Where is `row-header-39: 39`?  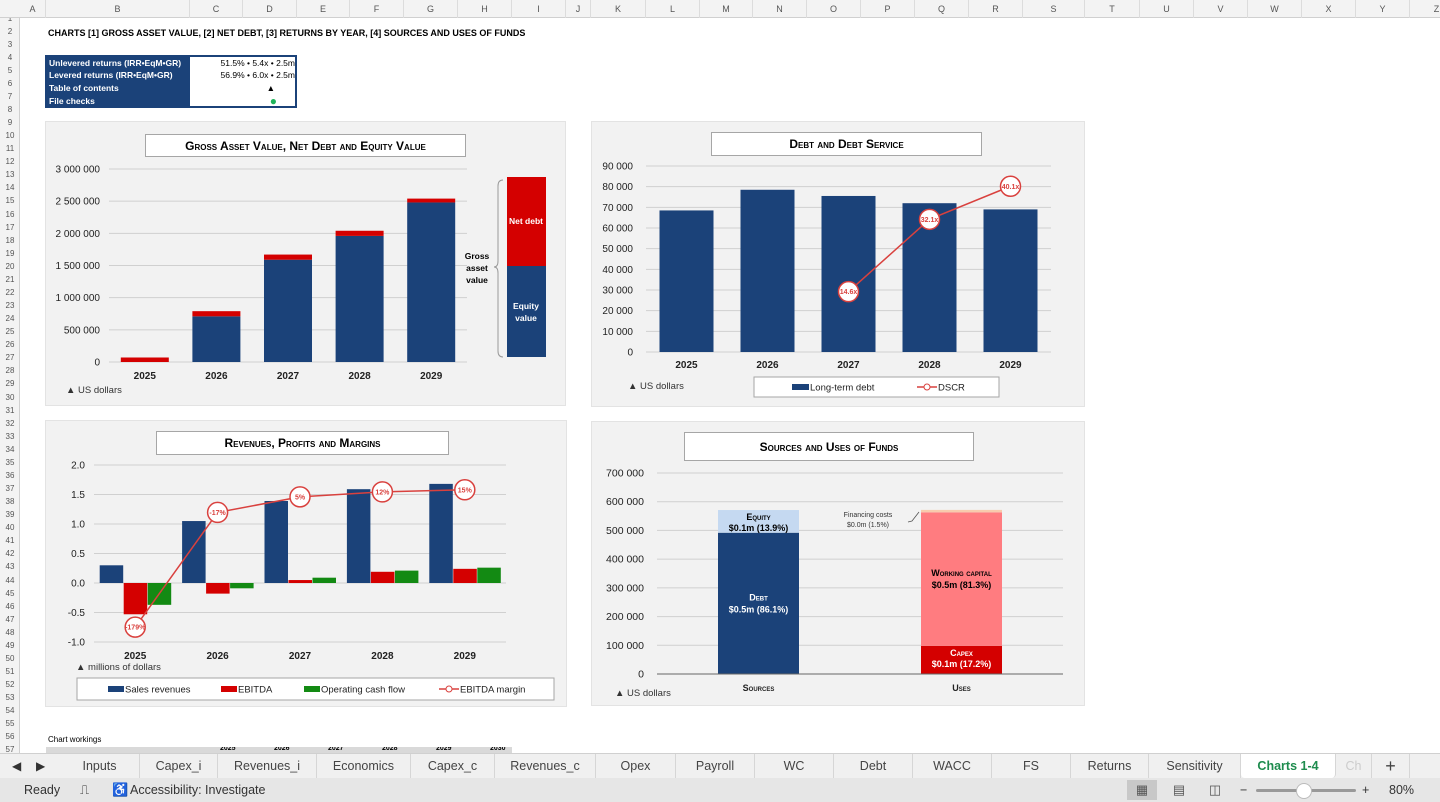
row-header-39: 39 is located at coordinates (10, 515).